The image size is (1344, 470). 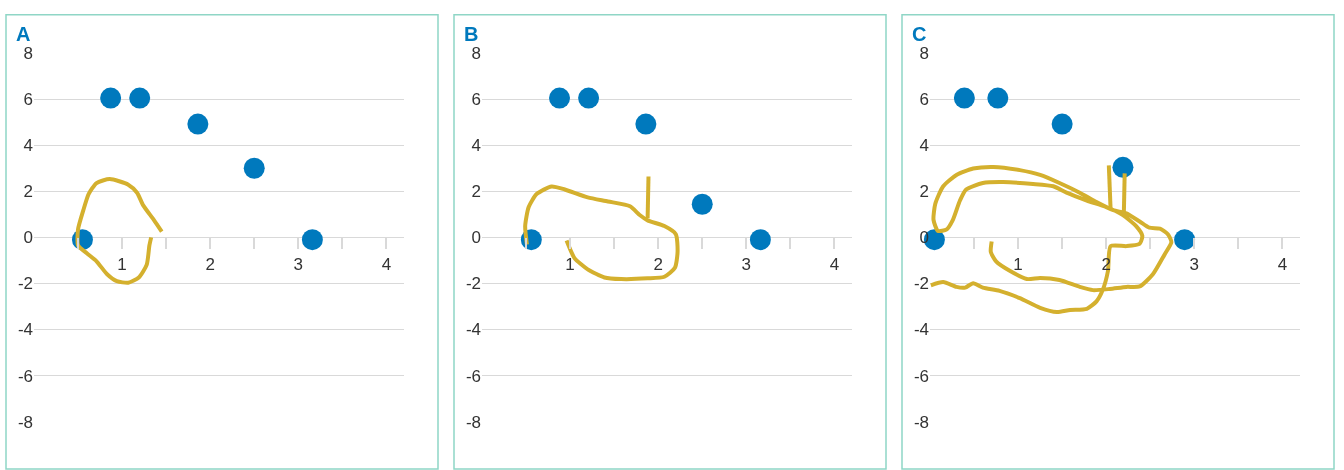 I want to click on chart-title: B, so click(x=471, y=34).